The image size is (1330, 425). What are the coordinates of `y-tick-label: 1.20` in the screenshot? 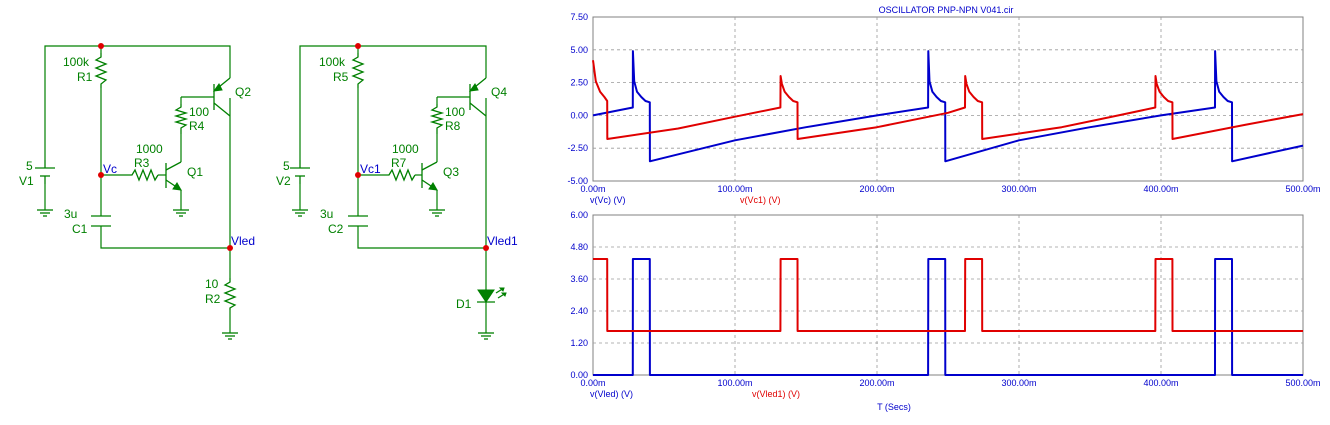 It's located at (579, 343).